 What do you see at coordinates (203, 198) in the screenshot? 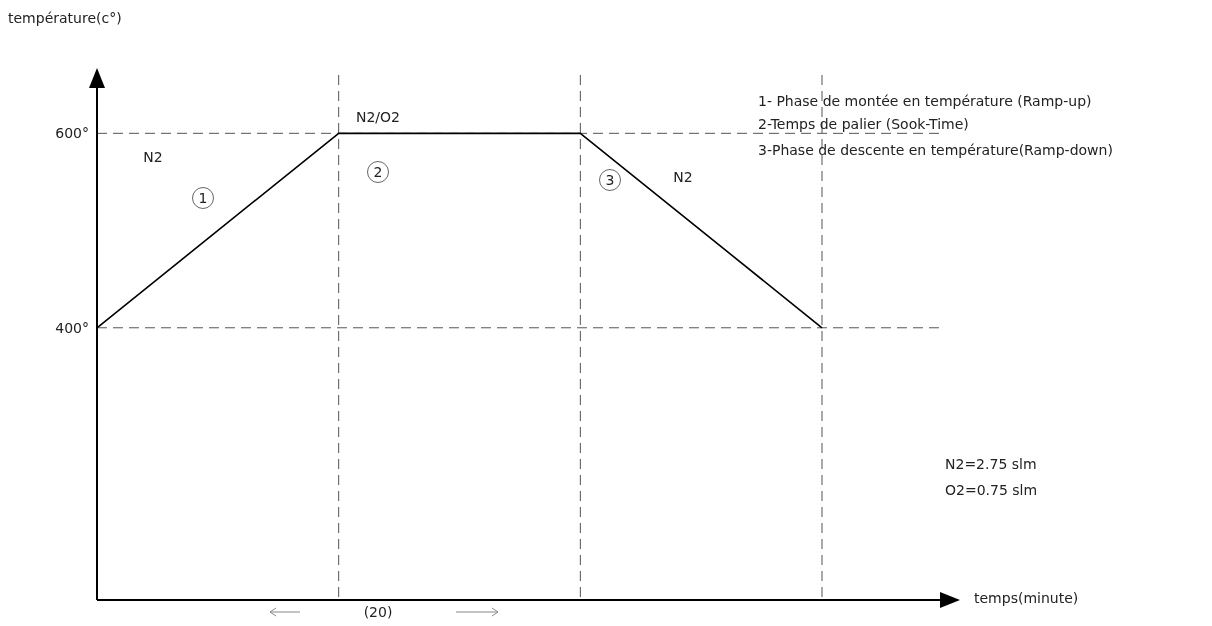
I see `annotation: 1` at bounding box center [203, 198].